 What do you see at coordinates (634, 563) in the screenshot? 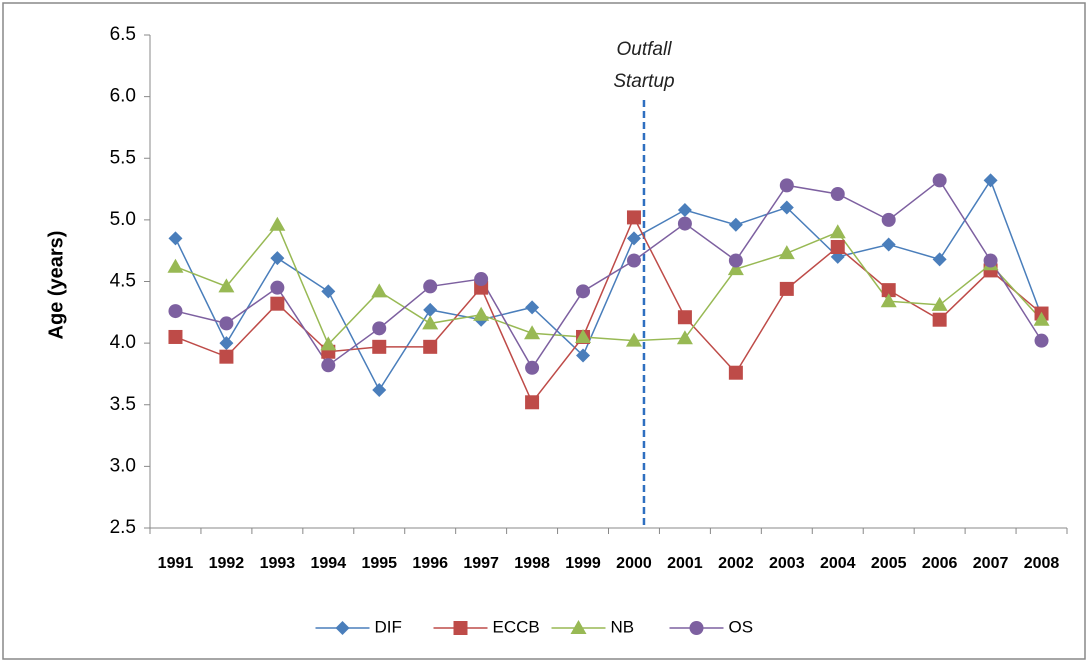
I see `x-tick-label: 2000` at bounding box center [634, 563].